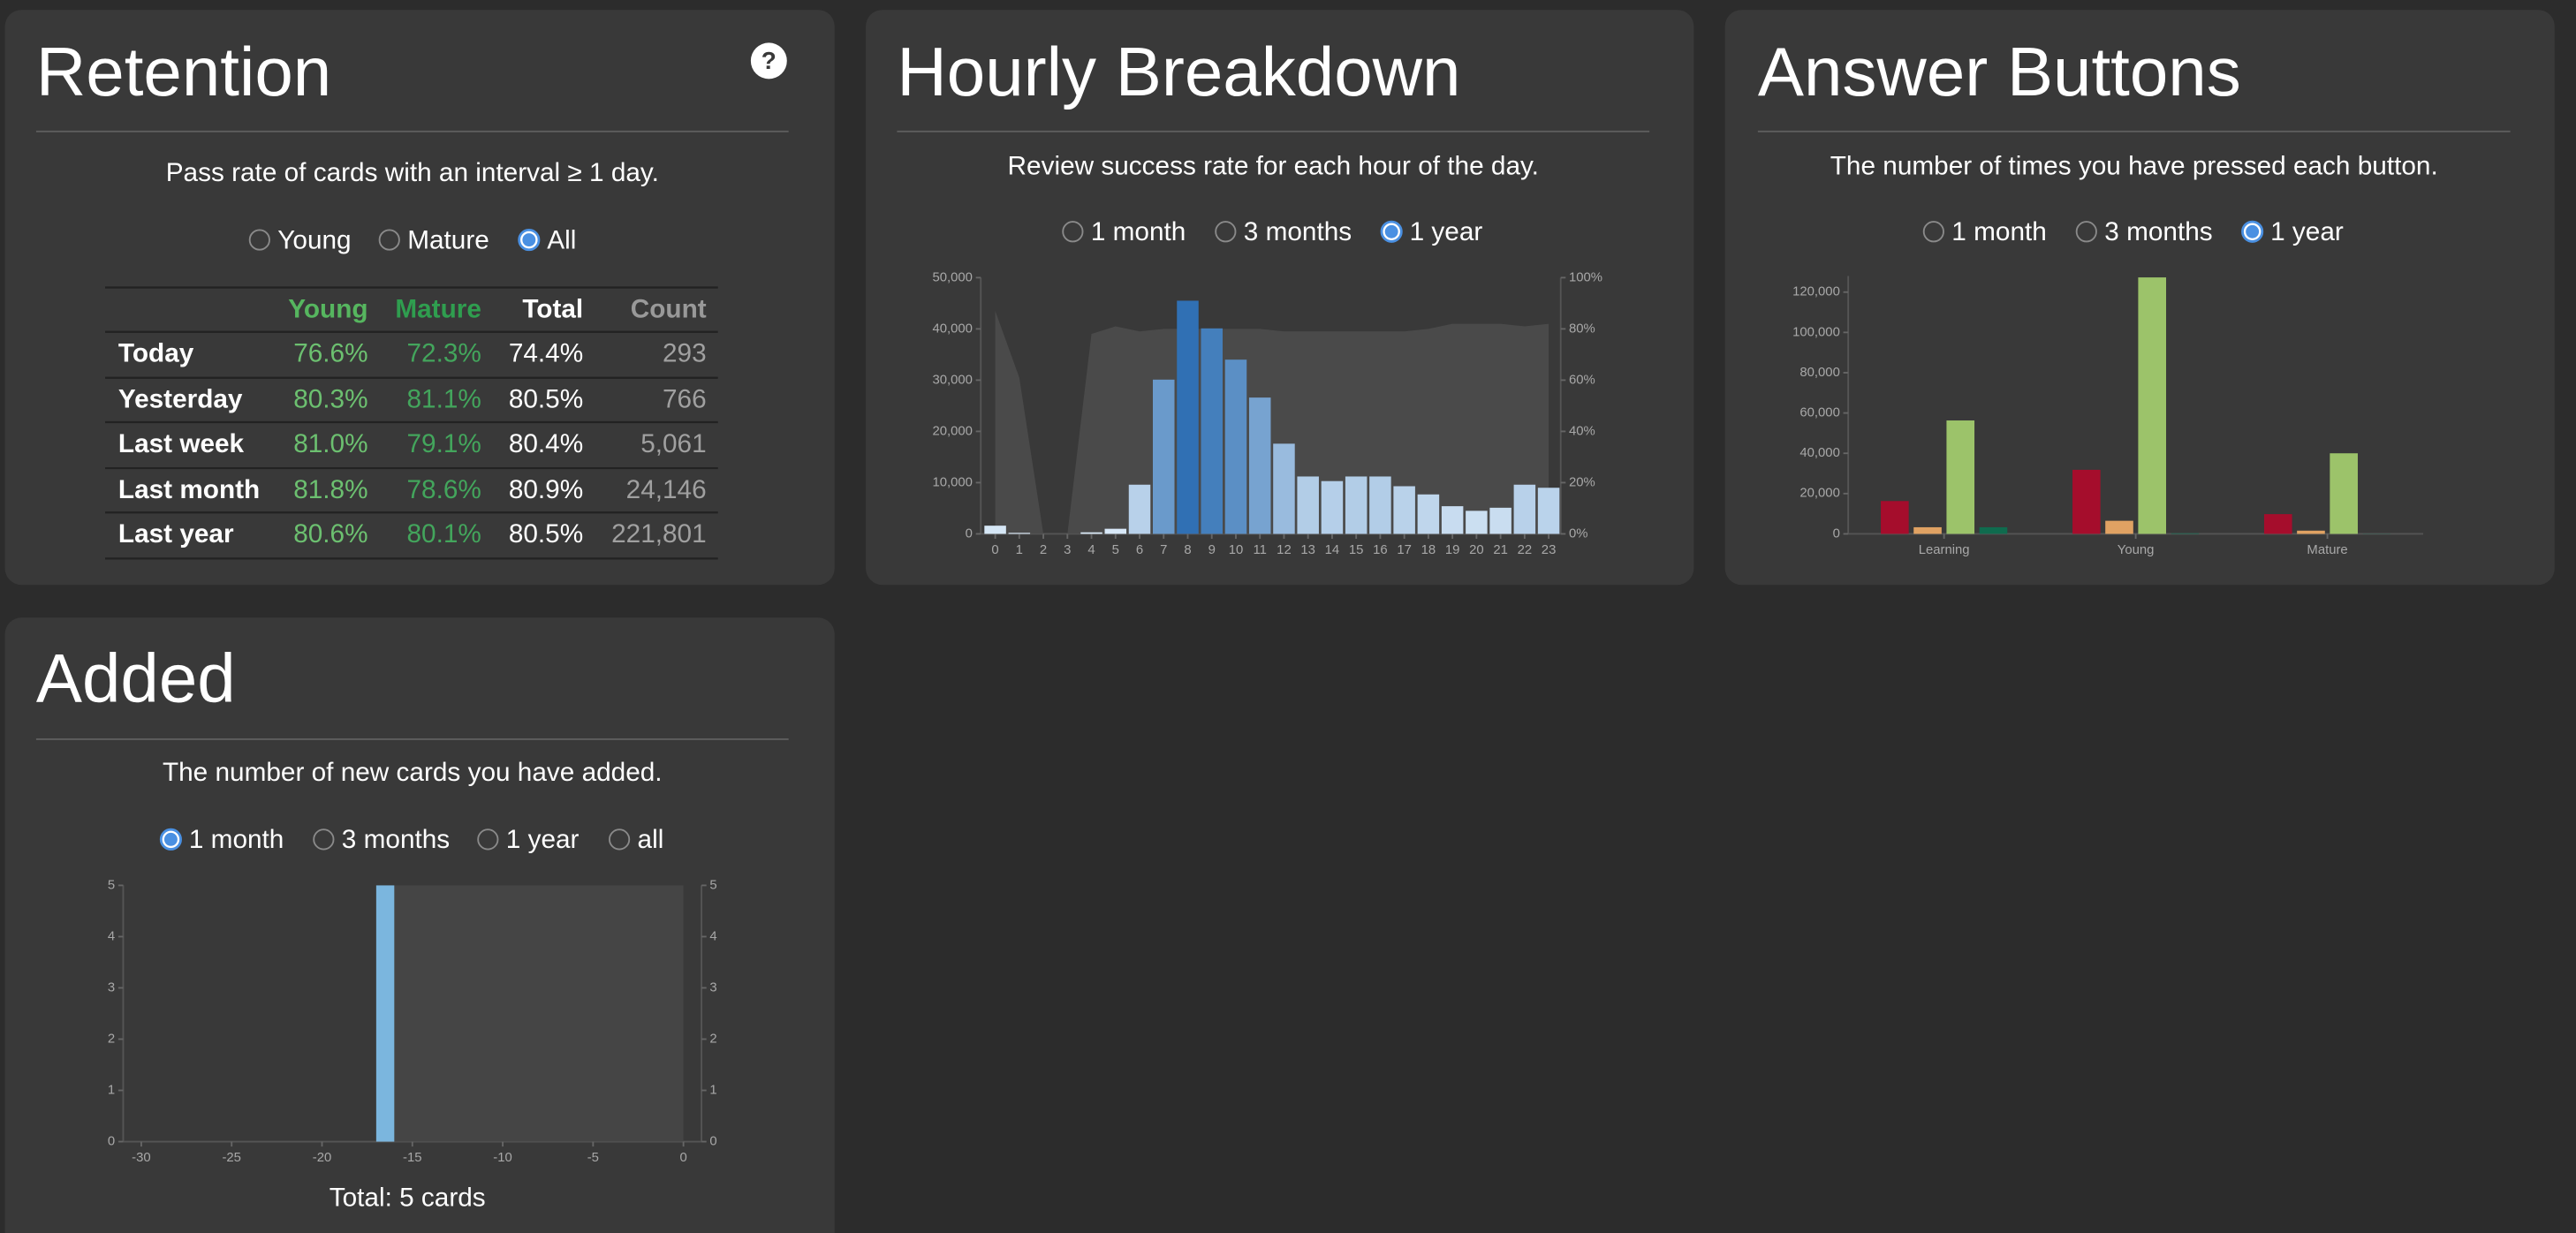  Describe the element at coordinates (713, 1039) in the screenshot. I see `y2-tick-label: 2` at that location.